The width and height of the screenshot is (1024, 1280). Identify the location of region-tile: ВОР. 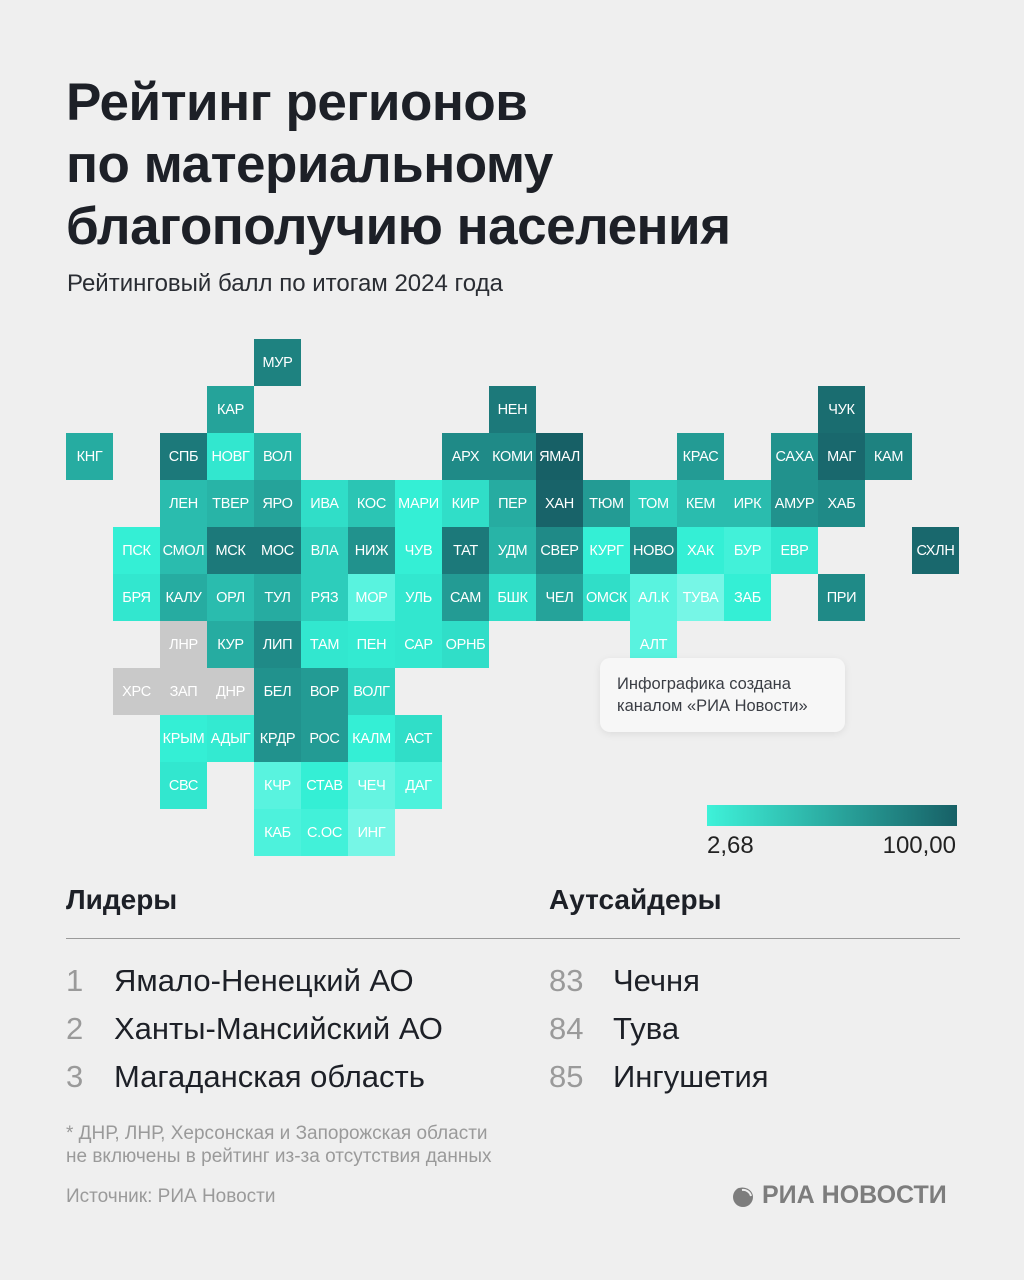
(324, 691).